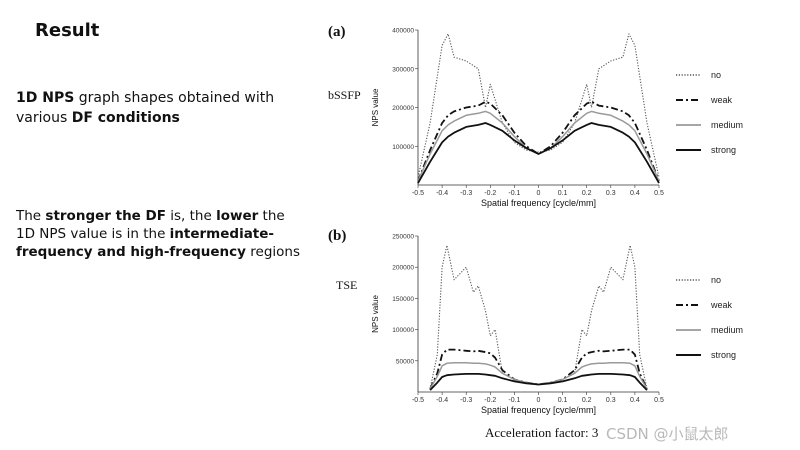  I want to click on para2-text-4: regions, so click(272, 252).